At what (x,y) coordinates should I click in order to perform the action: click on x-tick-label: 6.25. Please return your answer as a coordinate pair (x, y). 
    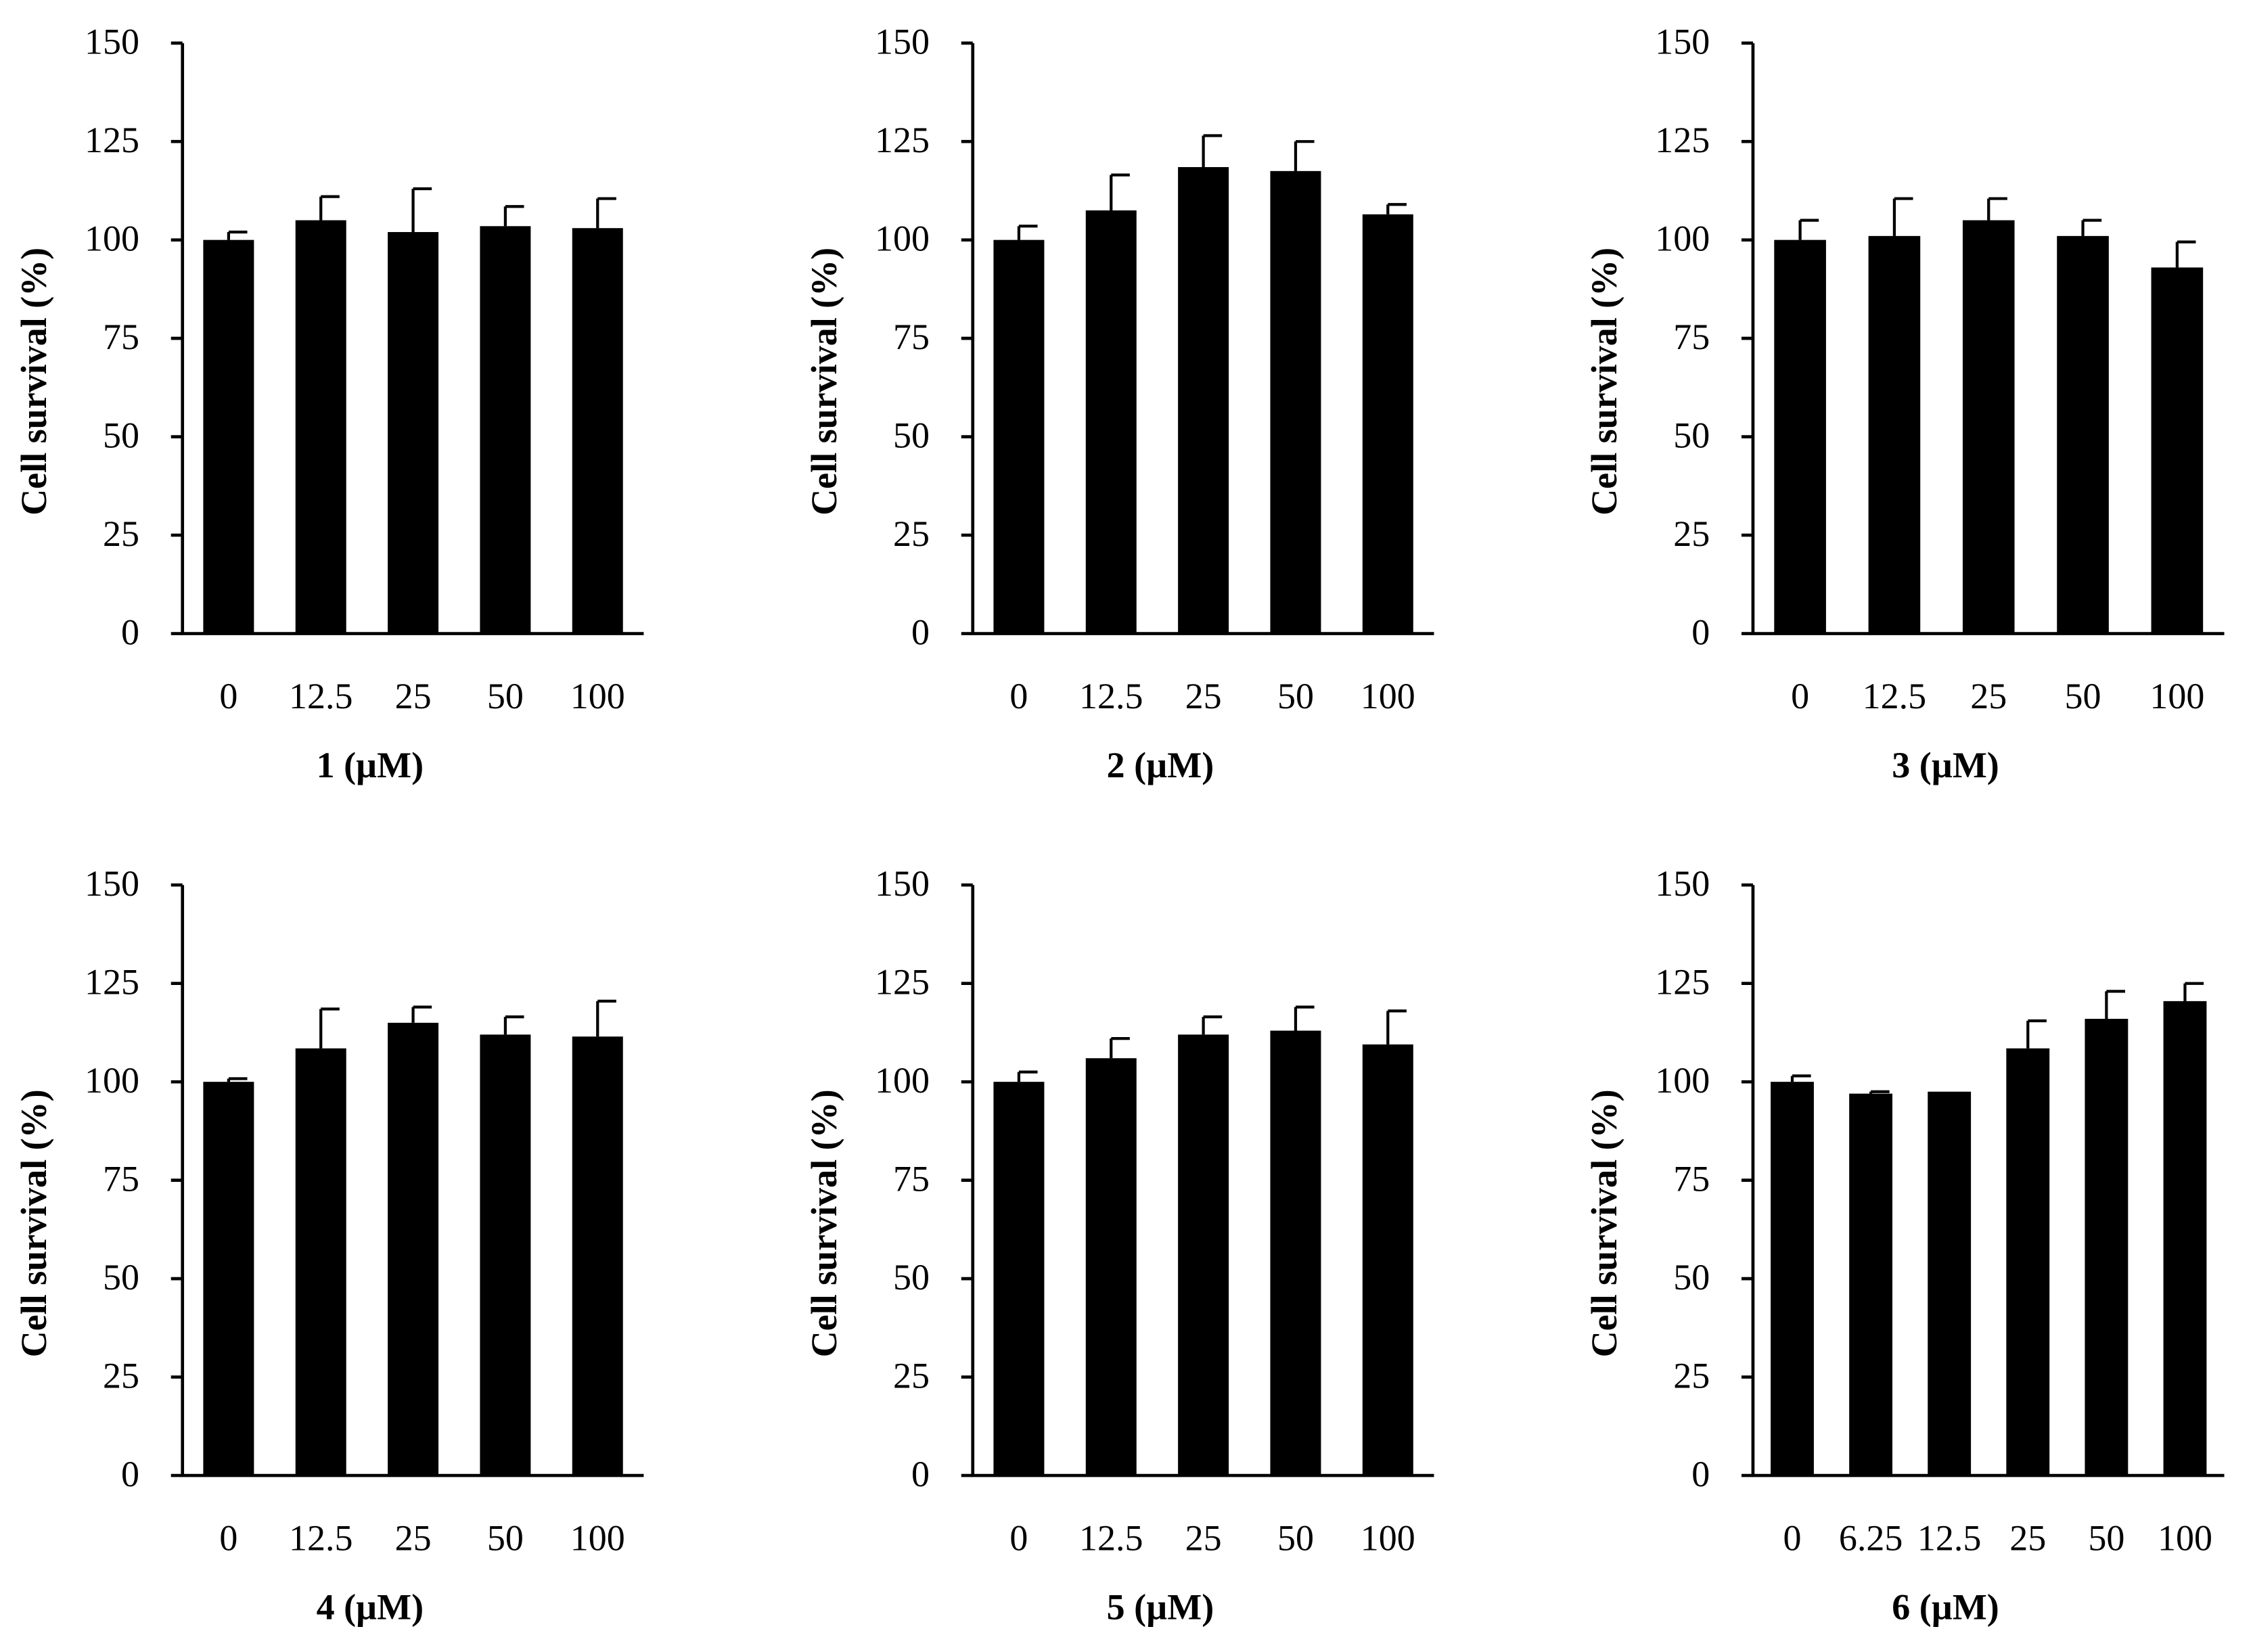
    Looking at the image, I should click on (1871, 1538).